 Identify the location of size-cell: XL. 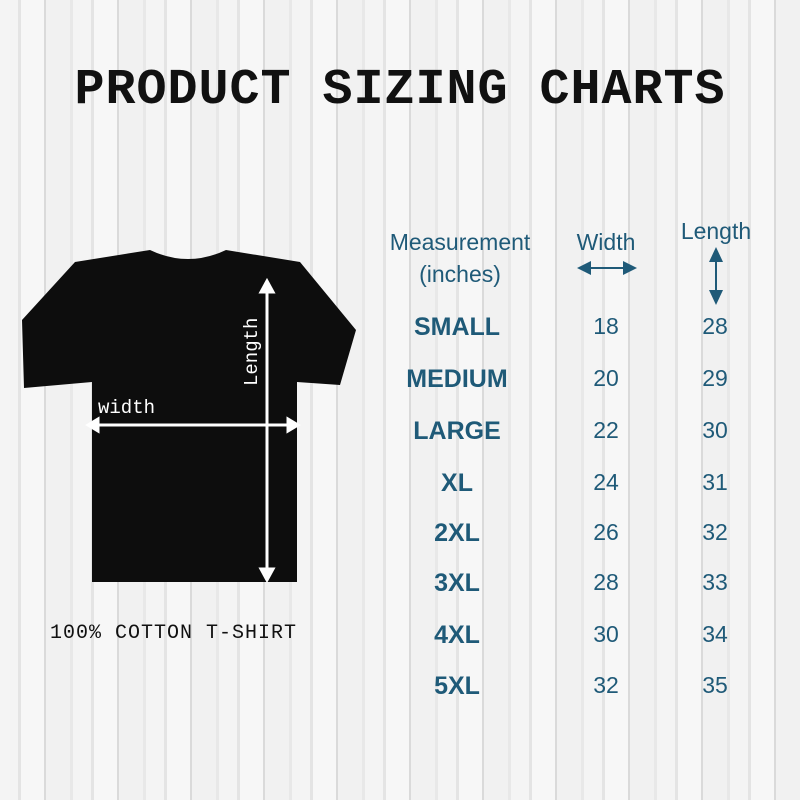
(457, 483).